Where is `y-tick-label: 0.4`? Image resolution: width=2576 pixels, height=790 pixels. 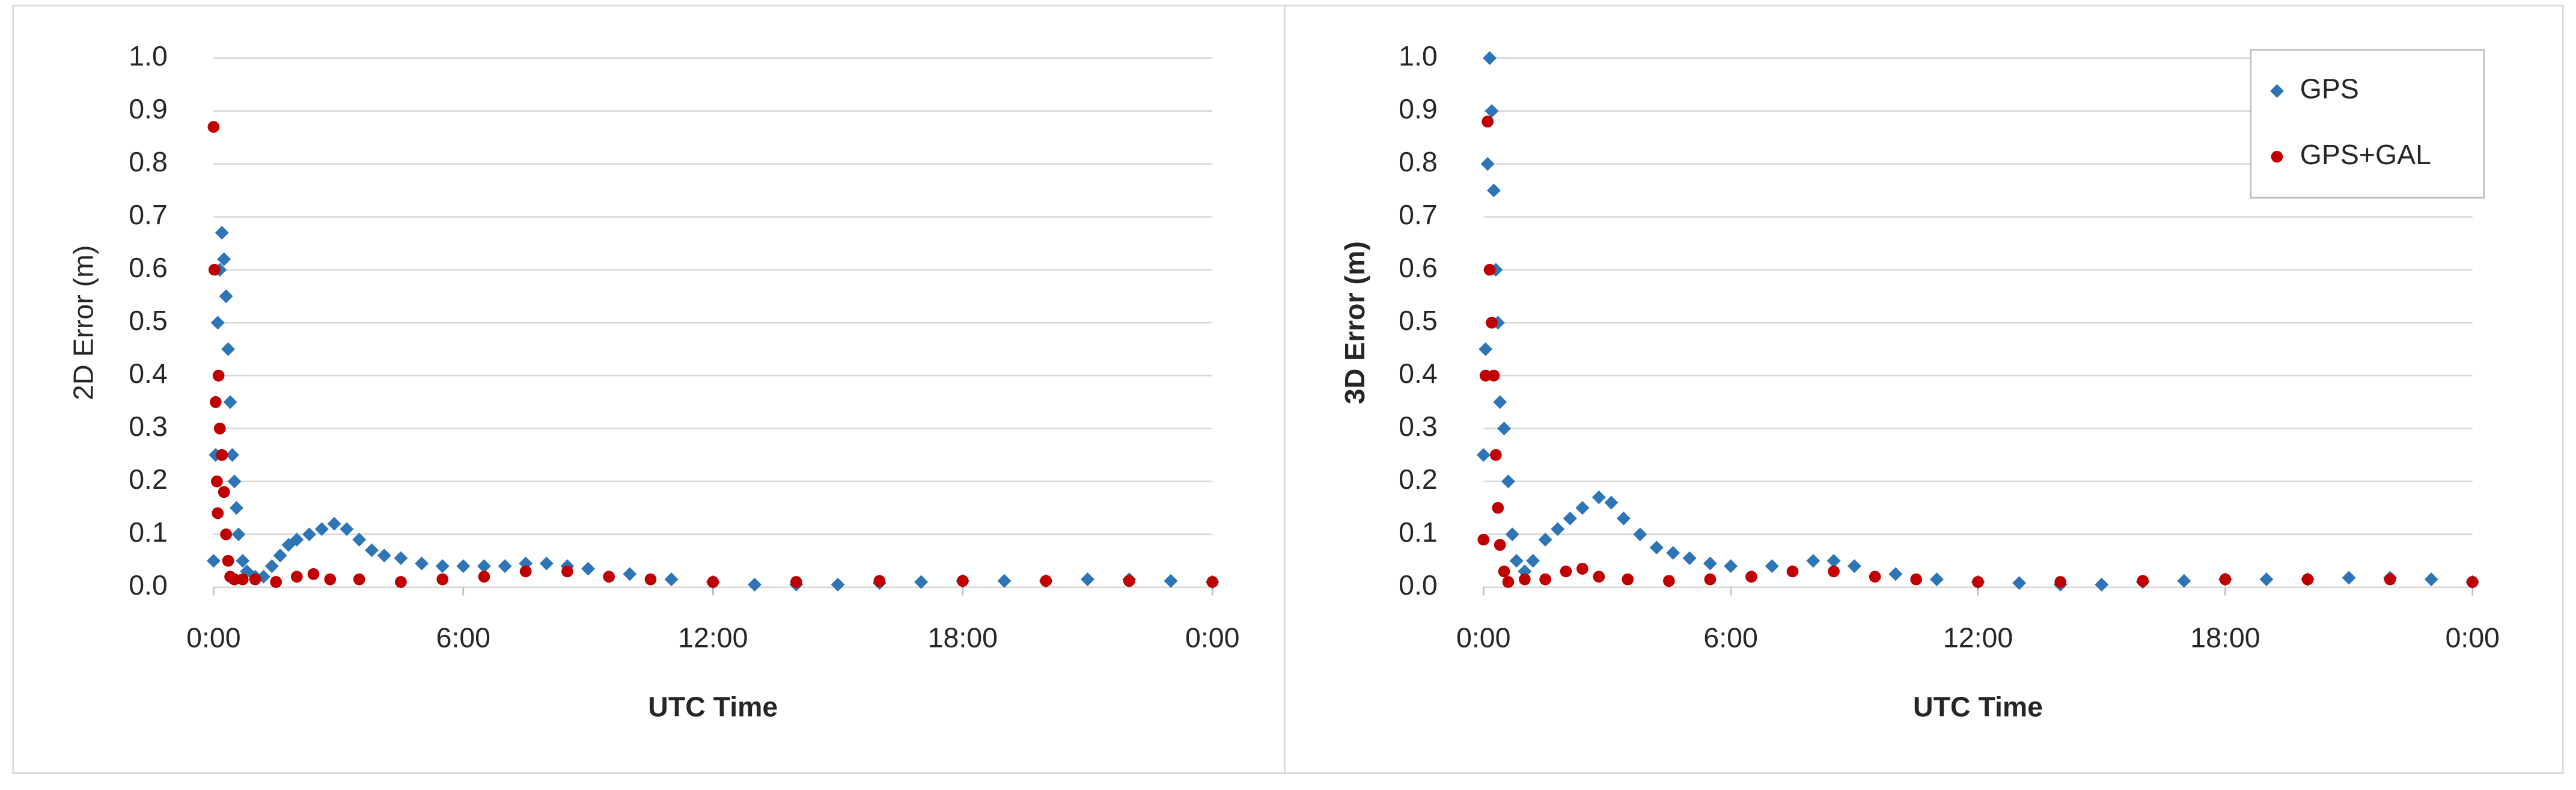 y-tick-label: 0.4 is located at coordinates (148, 373).